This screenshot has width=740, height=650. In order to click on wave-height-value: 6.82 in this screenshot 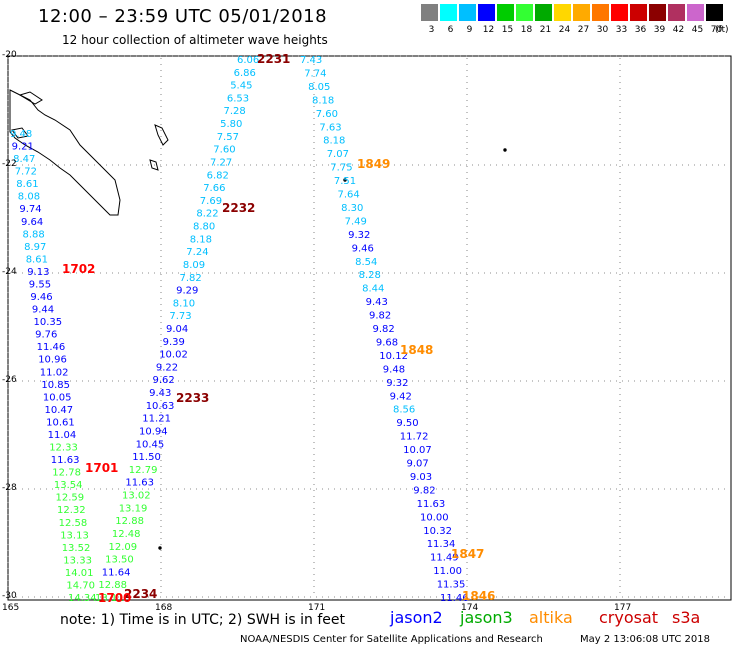, I will do `click(218, 175)`.